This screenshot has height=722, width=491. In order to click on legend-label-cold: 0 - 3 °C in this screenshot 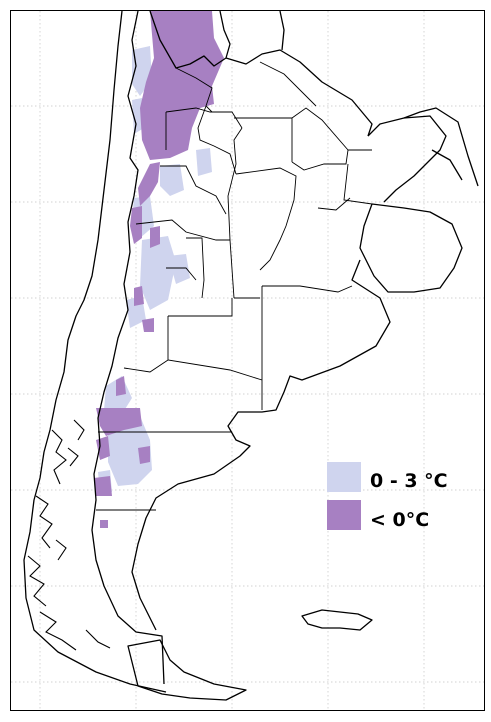, I will do `click(409, 481)`.